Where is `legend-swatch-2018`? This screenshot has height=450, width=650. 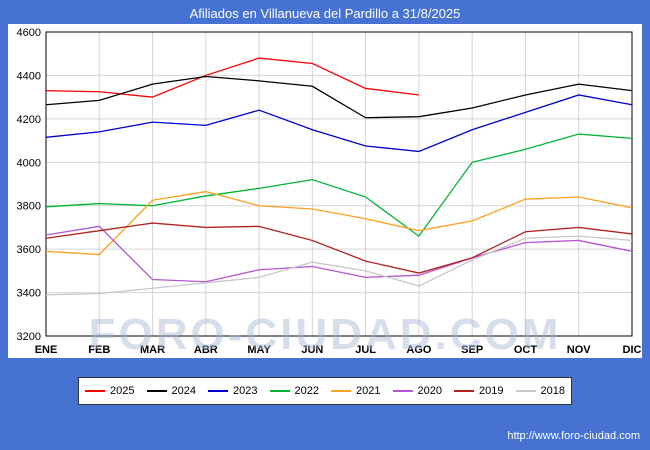 legend-swatch-2018 is located at coordinates (525, 391).